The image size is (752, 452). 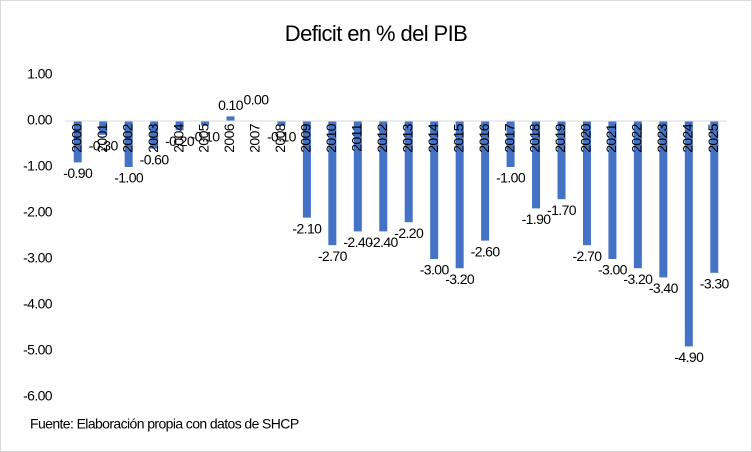 What do you see at coordinates (40, 120) in the screenshot?
I see `y-tick-label: 0.00` at bounding box center [40, 120].